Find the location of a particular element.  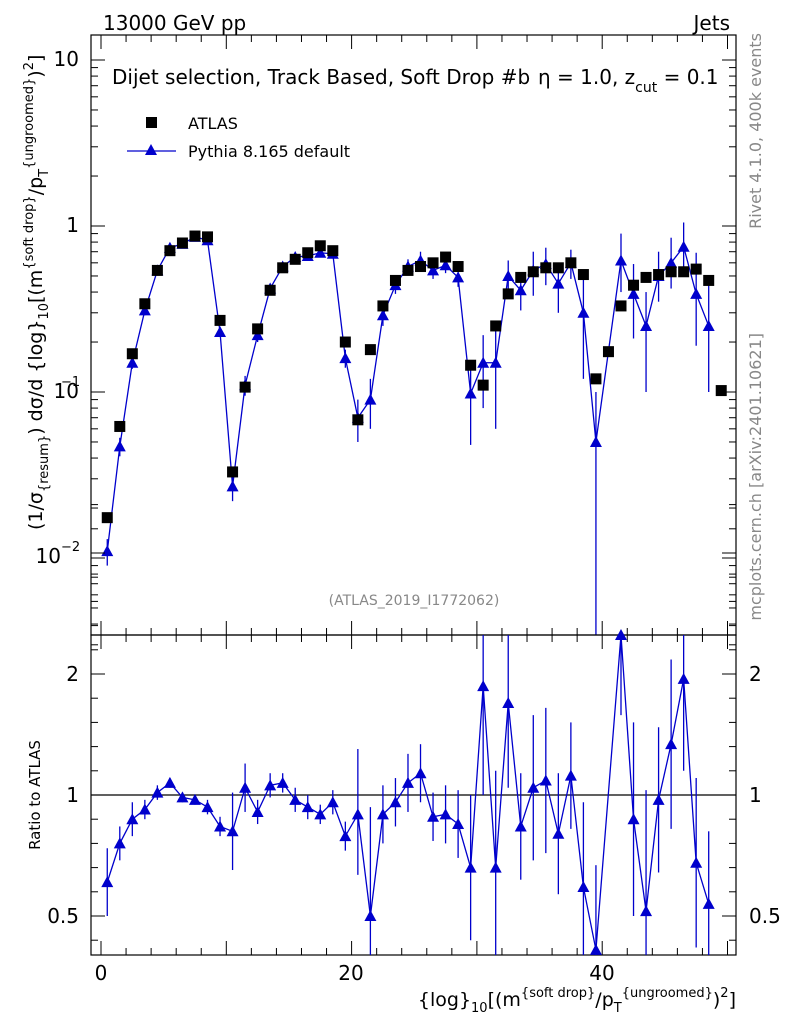

main-y-tick-labels: 10 1 10 −1 10 −2 is located at coordinates (58, 307).